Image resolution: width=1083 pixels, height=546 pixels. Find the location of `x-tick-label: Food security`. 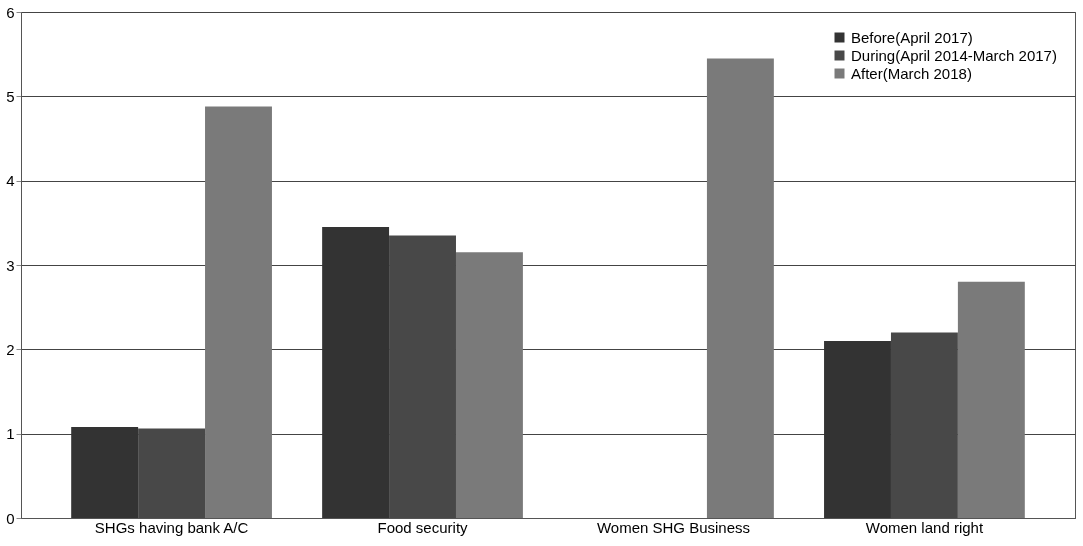

x-tick-label: Food security is located at coordinates (423, 527).